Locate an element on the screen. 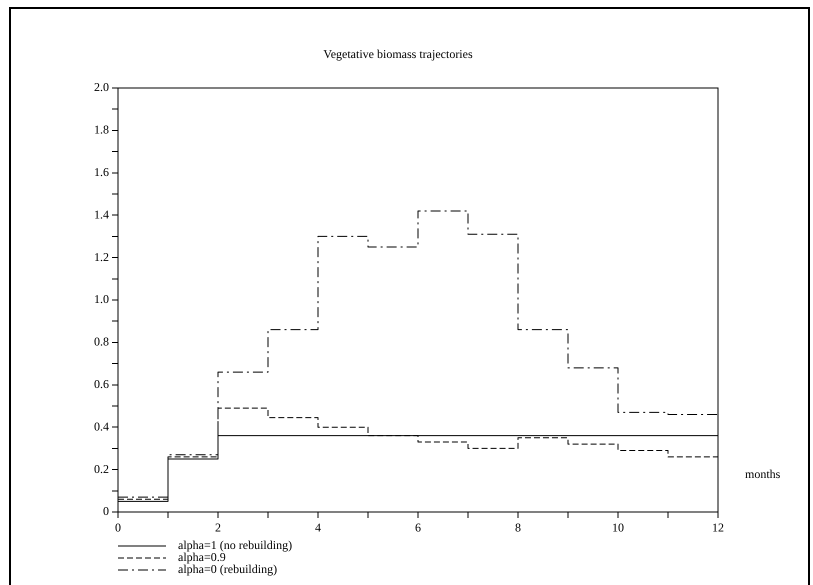  y-tick-label: 1.2 is located at coordinates (101, 257).